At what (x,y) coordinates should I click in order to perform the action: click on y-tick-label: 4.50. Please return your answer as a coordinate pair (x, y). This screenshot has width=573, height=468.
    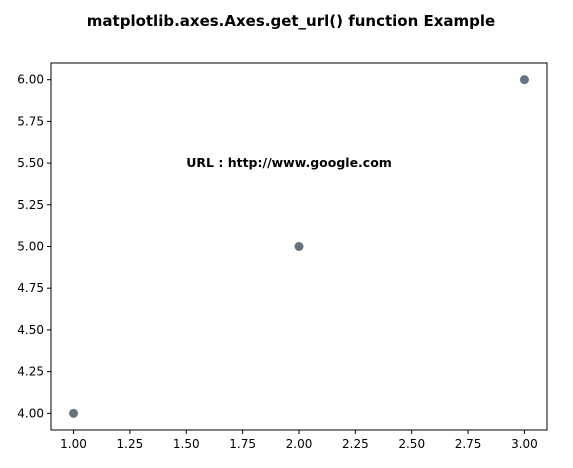
    Looking at the image, I should click on (30, 330).